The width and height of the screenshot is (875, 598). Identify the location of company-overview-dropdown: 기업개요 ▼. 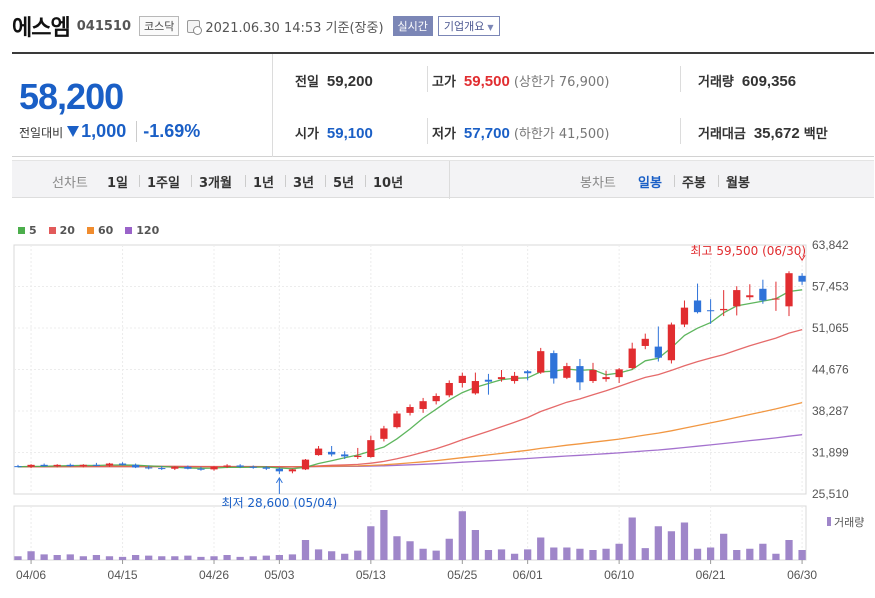
(468, 26).